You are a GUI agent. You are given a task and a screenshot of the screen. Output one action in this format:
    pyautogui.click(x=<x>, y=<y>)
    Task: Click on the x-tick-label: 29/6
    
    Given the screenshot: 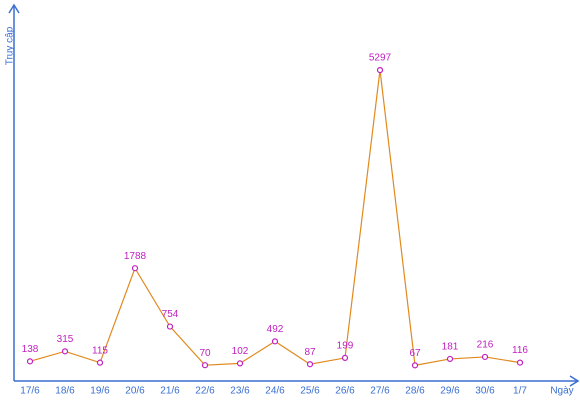 What is the action you would take?
    pyautogui.click(x=450, y=391)
    